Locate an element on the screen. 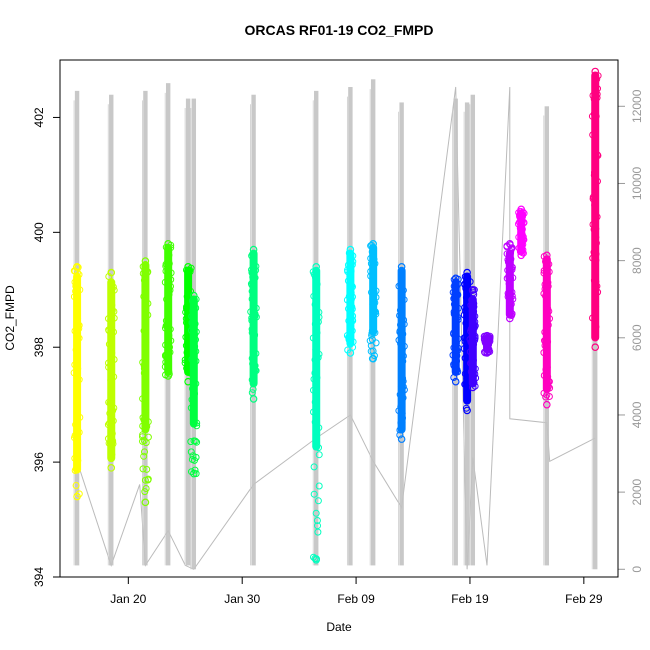  data-point-min-RF04 is located at coordinates (168, 376).